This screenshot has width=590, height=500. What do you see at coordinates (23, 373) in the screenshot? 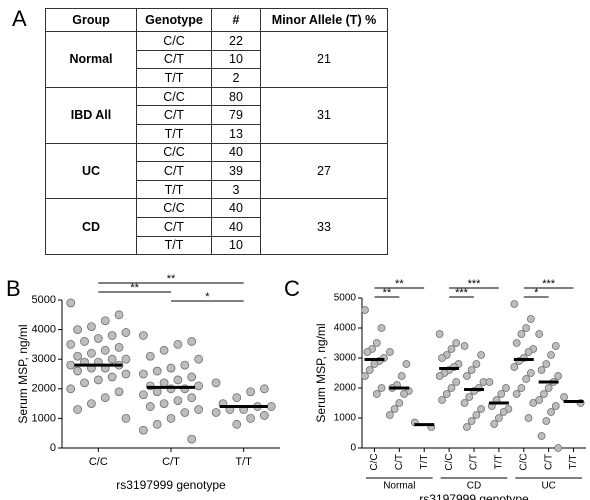
I see `y-axis-label: Serum MSP, ng/ml` at bounding box center [23, 373].